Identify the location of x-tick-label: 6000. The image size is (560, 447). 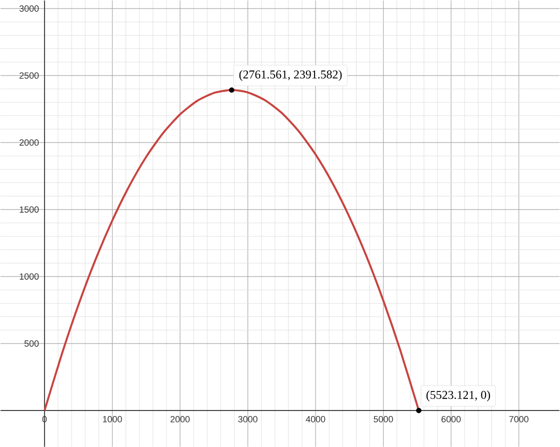
(451, 419).